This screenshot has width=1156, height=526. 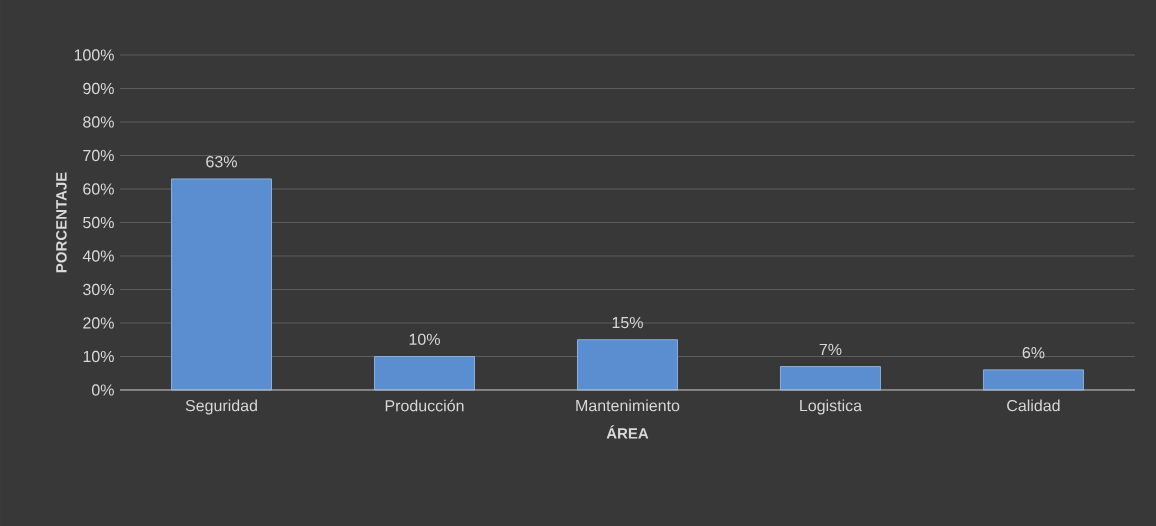 What do you see at coordinates (1033, 405) in the screenshot?
I see `x-tick-label: Calidad` at bounding box center [1033, 405].